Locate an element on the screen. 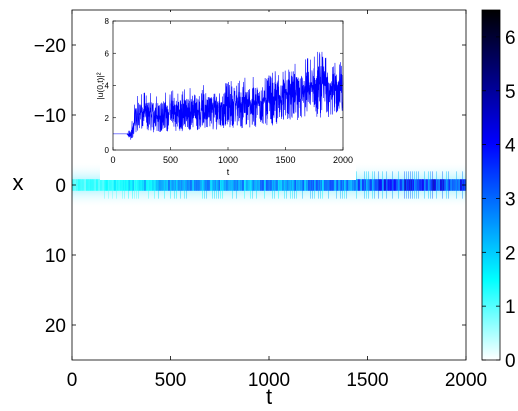 The width and height of the screenshot is (518, 411). main-y-axis-label: x is located at coordinates (18, 182).